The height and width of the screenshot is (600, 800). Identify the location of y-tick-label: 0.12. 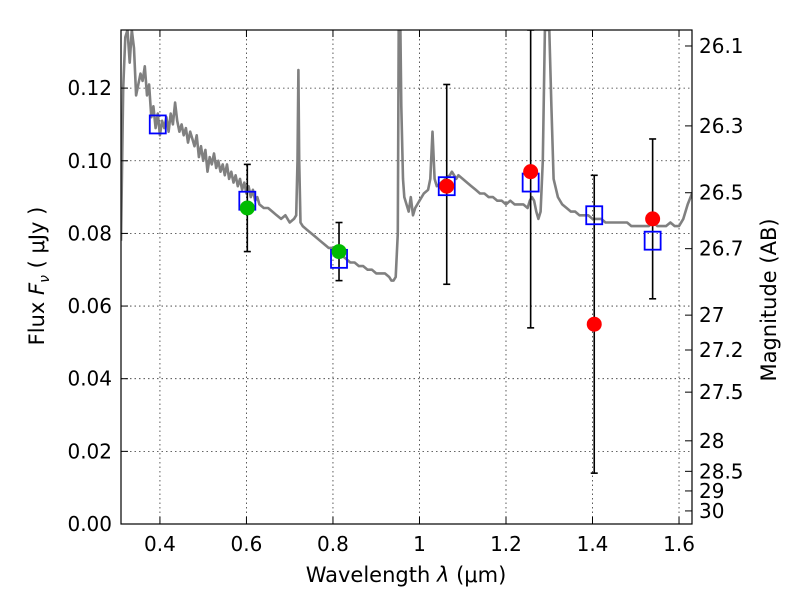
(89, 88).